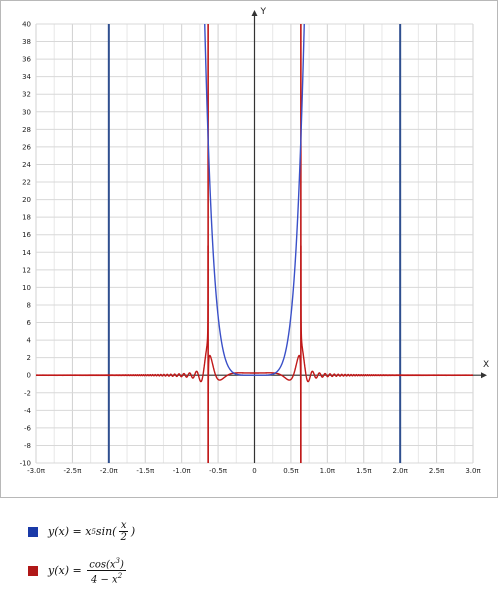 The width and height of the screenshot is (500, 589). I want to click on numerator-exponent: 3, so click(117, 561).